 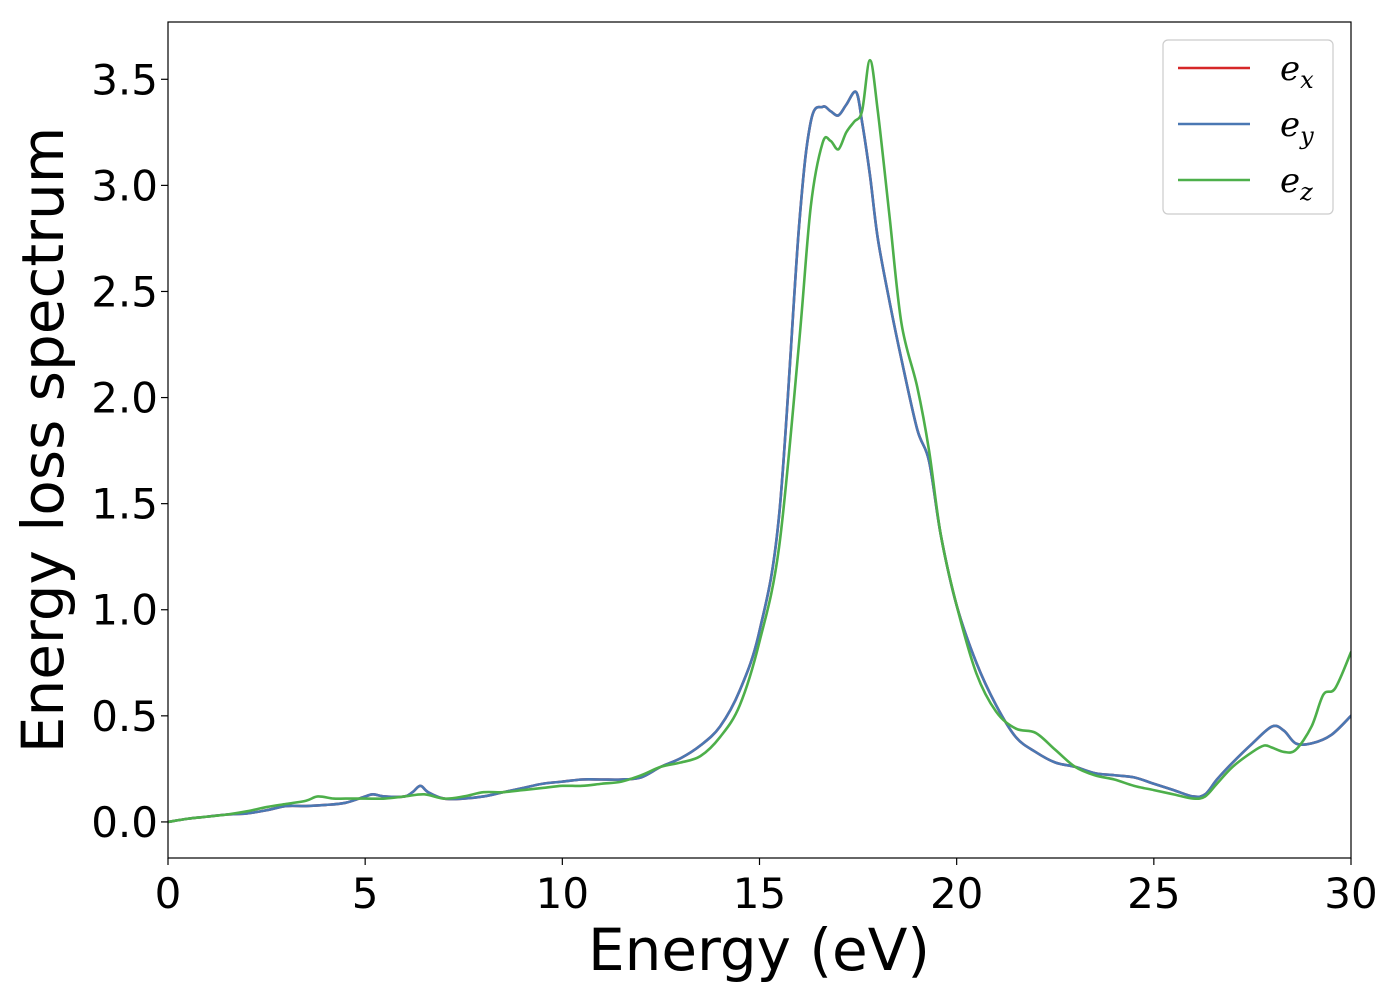 I want to click on x-tick-label: 20, so click(x=956, y=893).